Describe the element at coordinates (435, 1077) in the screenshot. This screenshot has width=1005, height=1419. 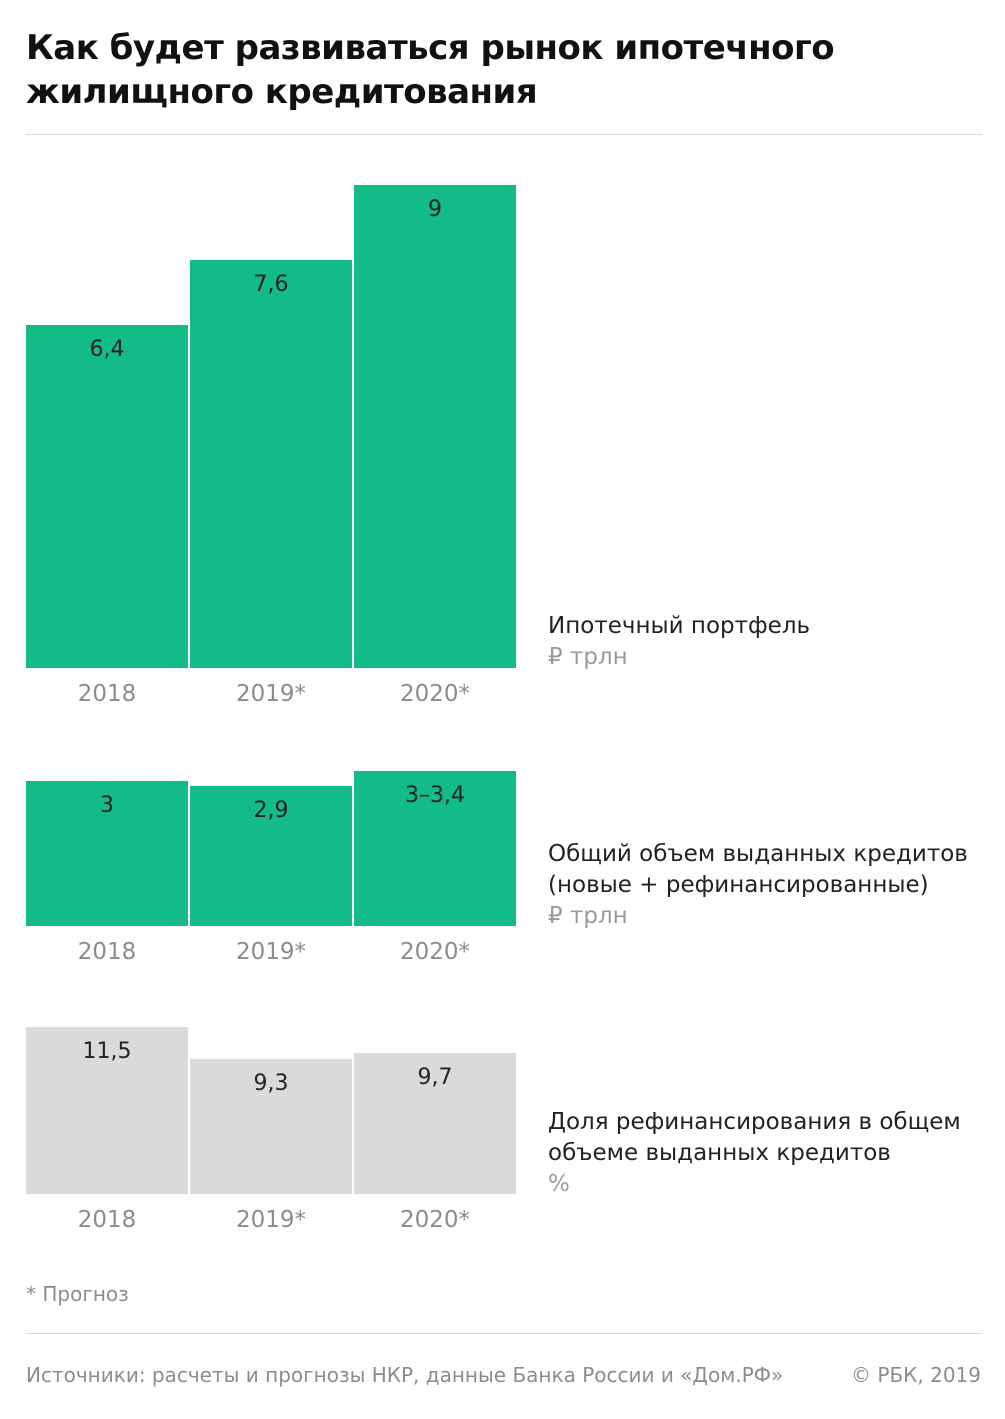
I see `chart-3-value-label: 9,7` at that location.